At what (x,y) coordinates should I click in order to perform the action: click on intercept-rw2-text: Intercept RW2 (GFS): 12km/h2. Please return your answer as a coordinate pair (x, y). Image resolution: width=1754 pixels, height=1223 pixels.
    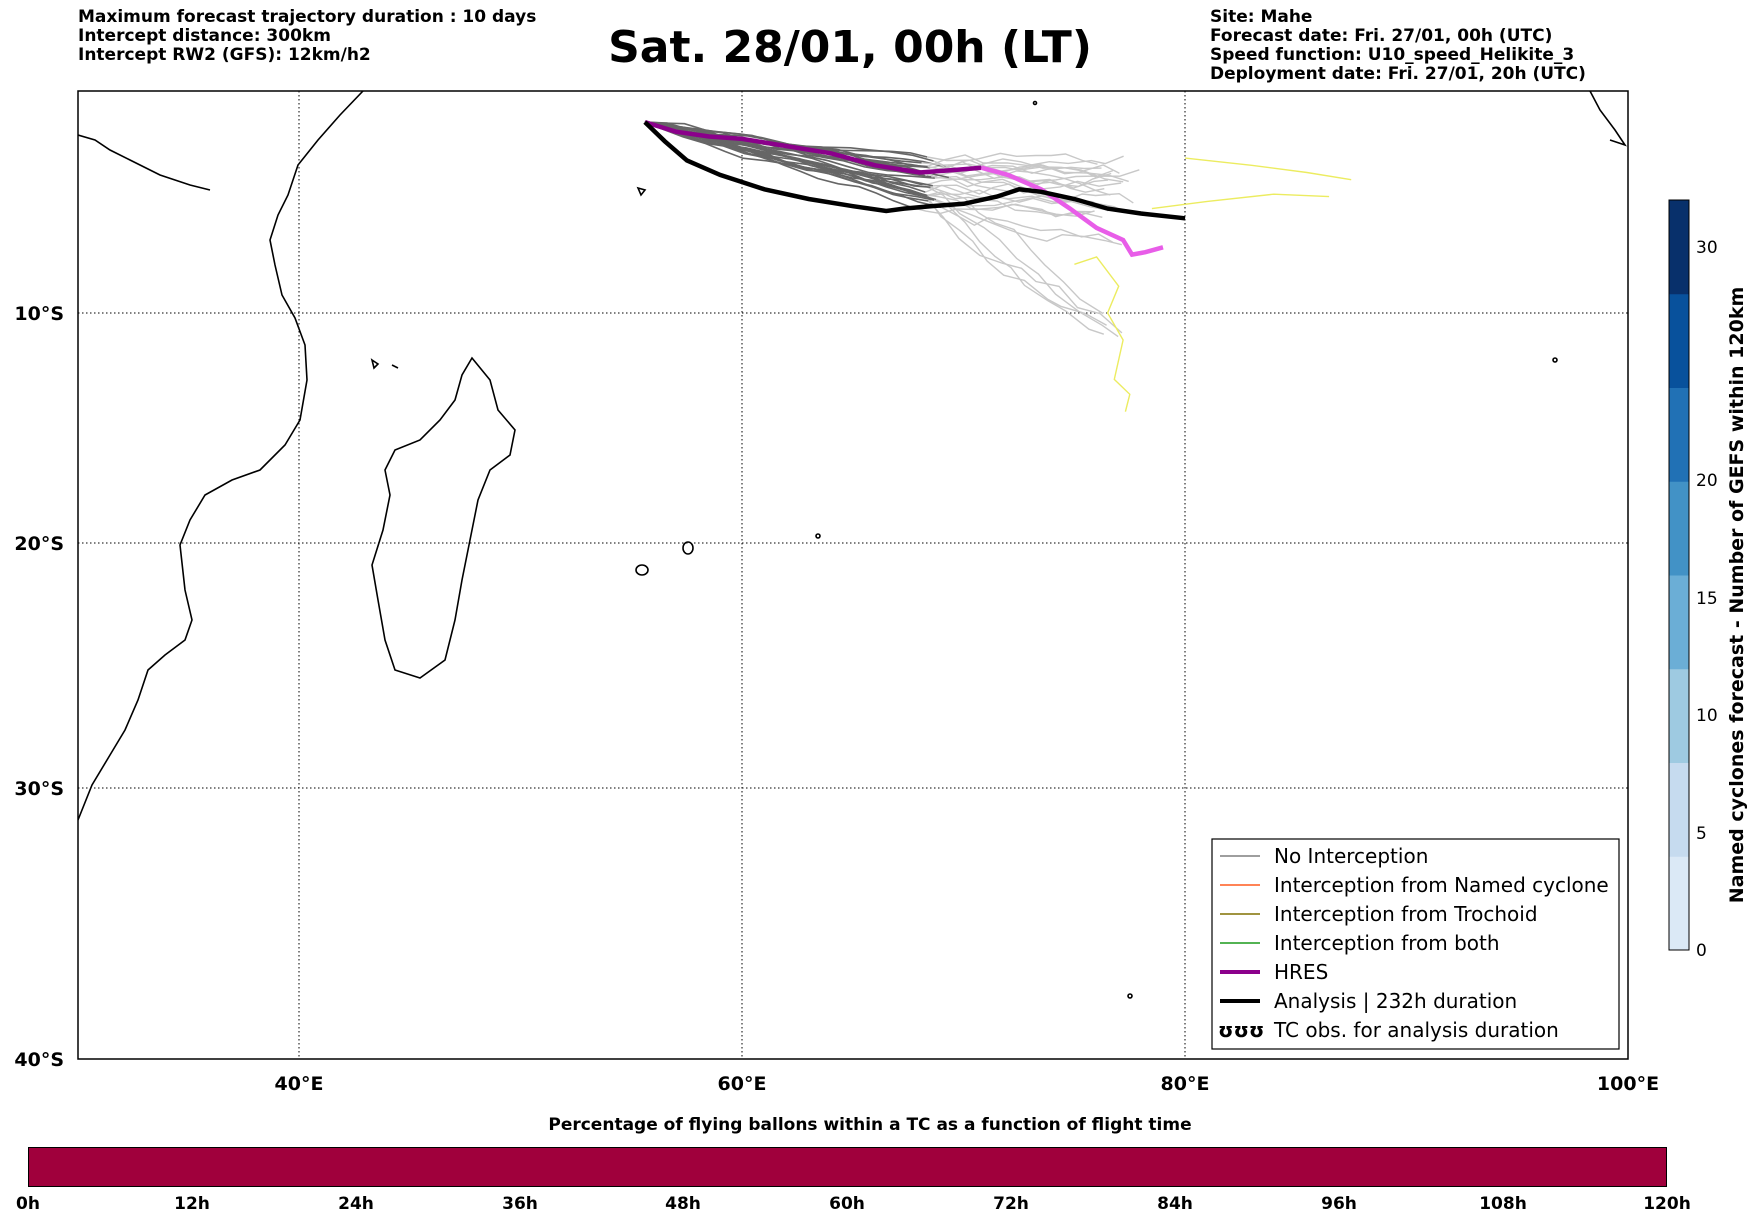
    Looking at the image, I should click on (224, 55).